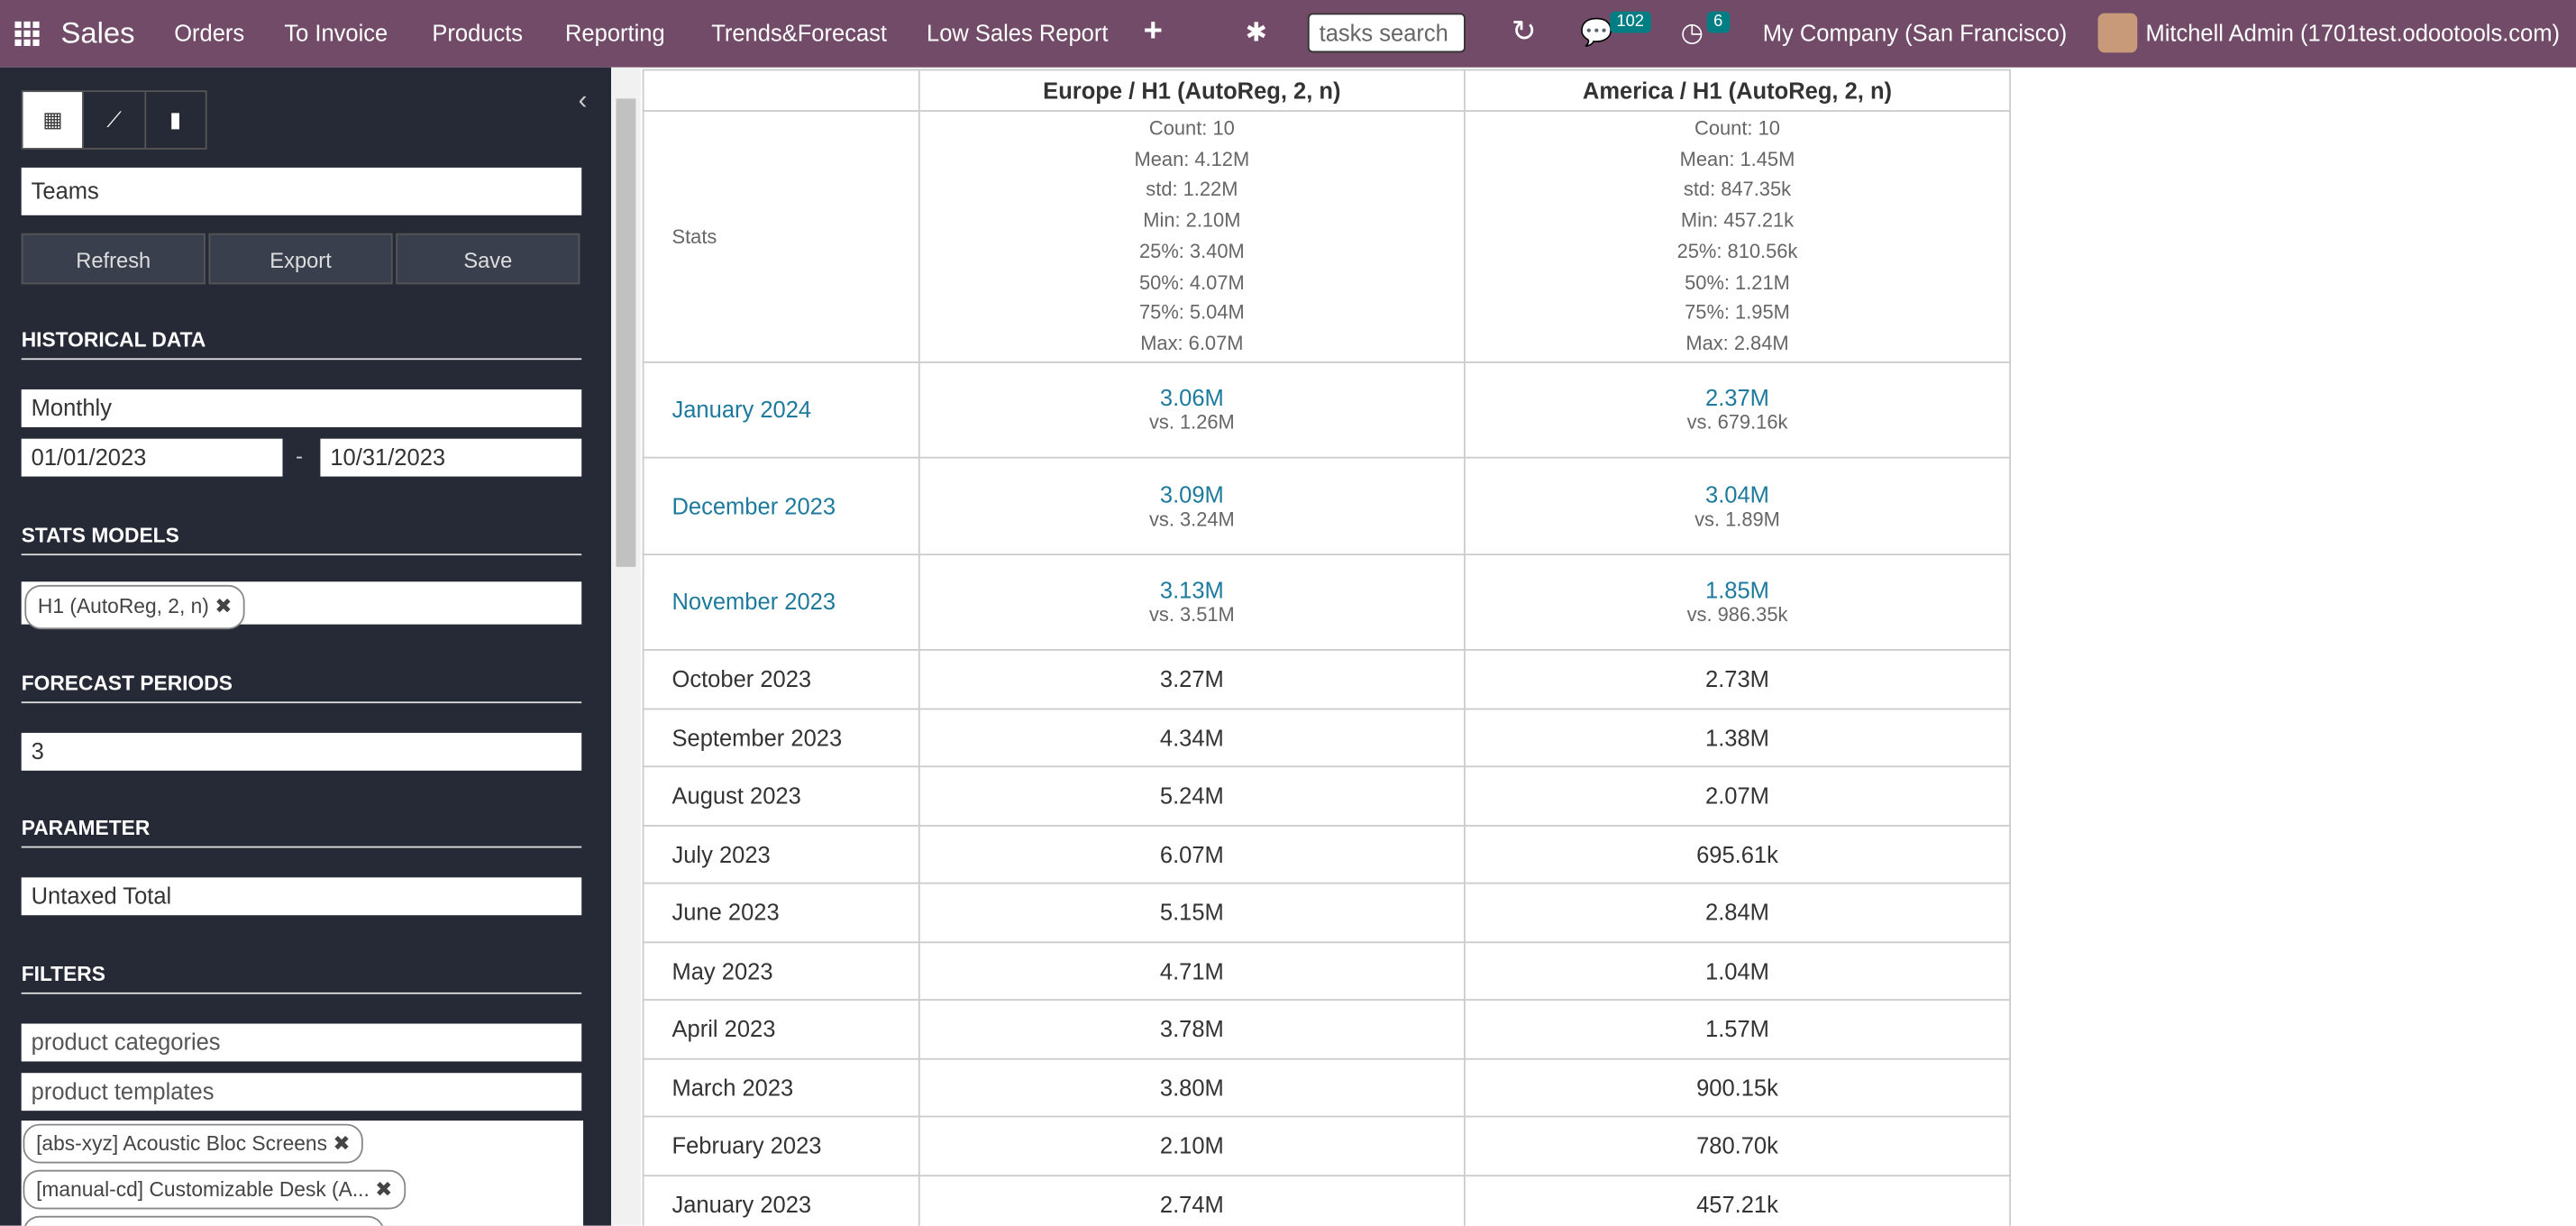 The height and width of the screenshot is (1226, 2576). What do you see at coordinates (1191, 494) in the screenshot?
I see `forecast-value: 3.09M` at bounding box center [1191, 494].